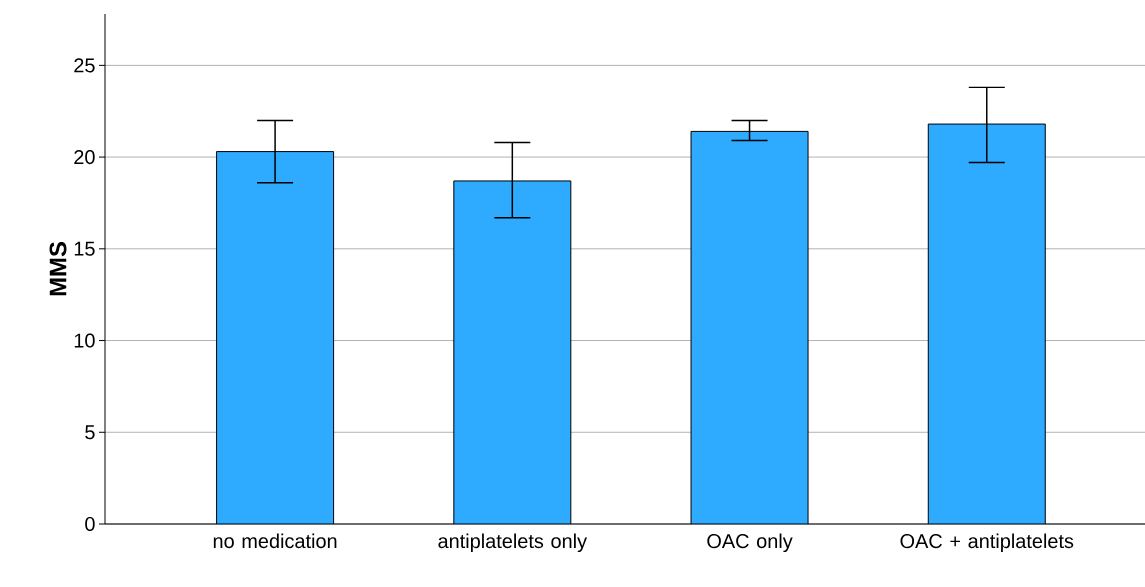 The image size is (1145, 587). What do you see at coordinates (513, 543) in the screenshot?
I see `x-tick-label: antiplatelets only` at bounding box center [513, 543].